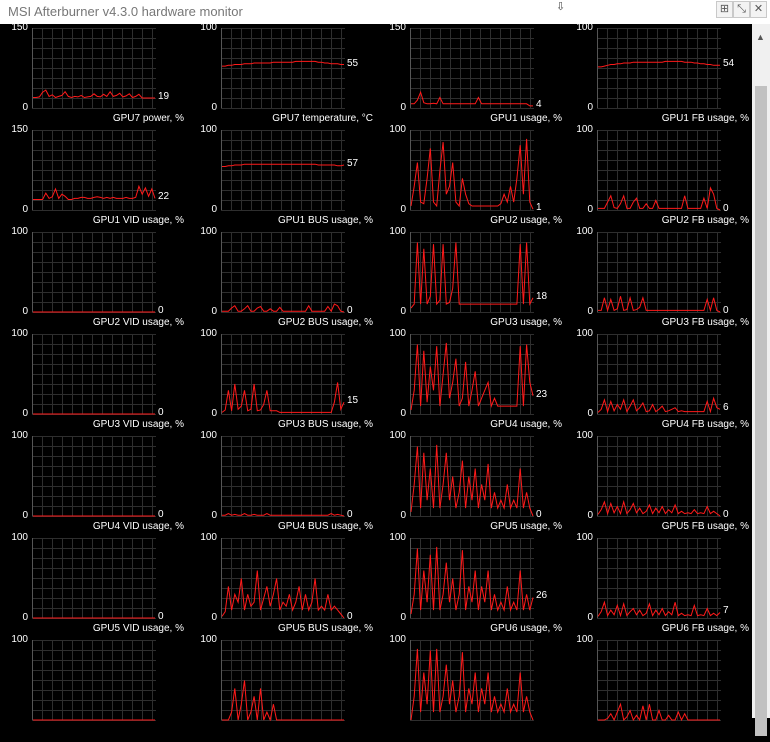 The image size is (770, 742). I want to click on current-value: 1, so click(539, 208).